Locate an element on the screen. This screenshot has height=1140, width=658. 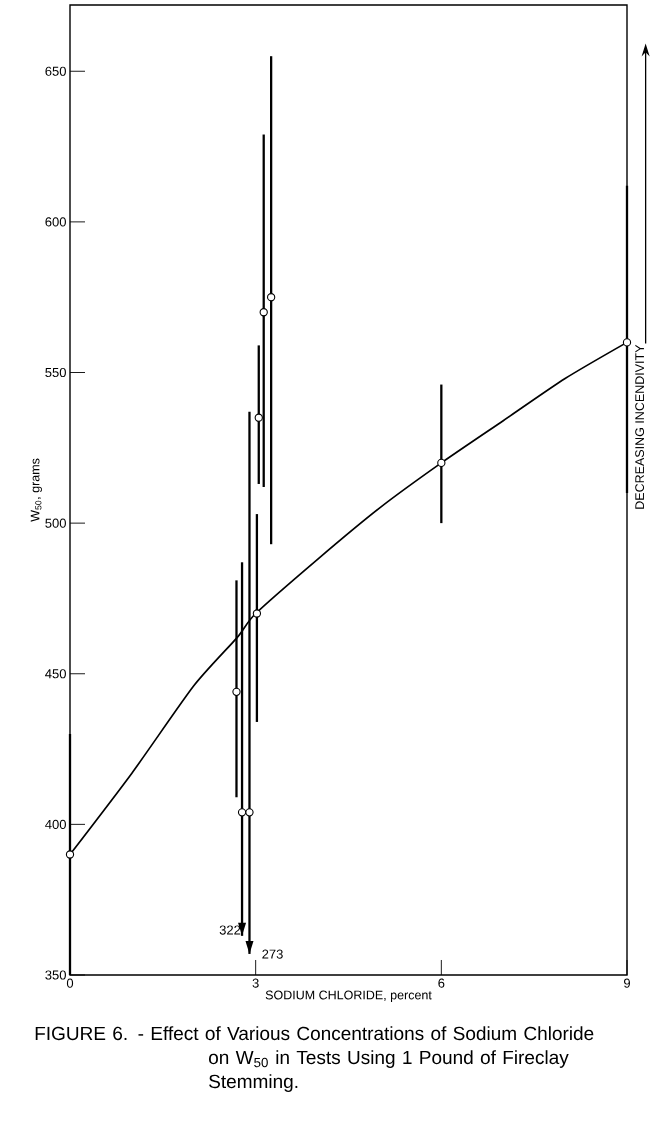
x-tick-label: 0 is located at coordinates (70, 983).